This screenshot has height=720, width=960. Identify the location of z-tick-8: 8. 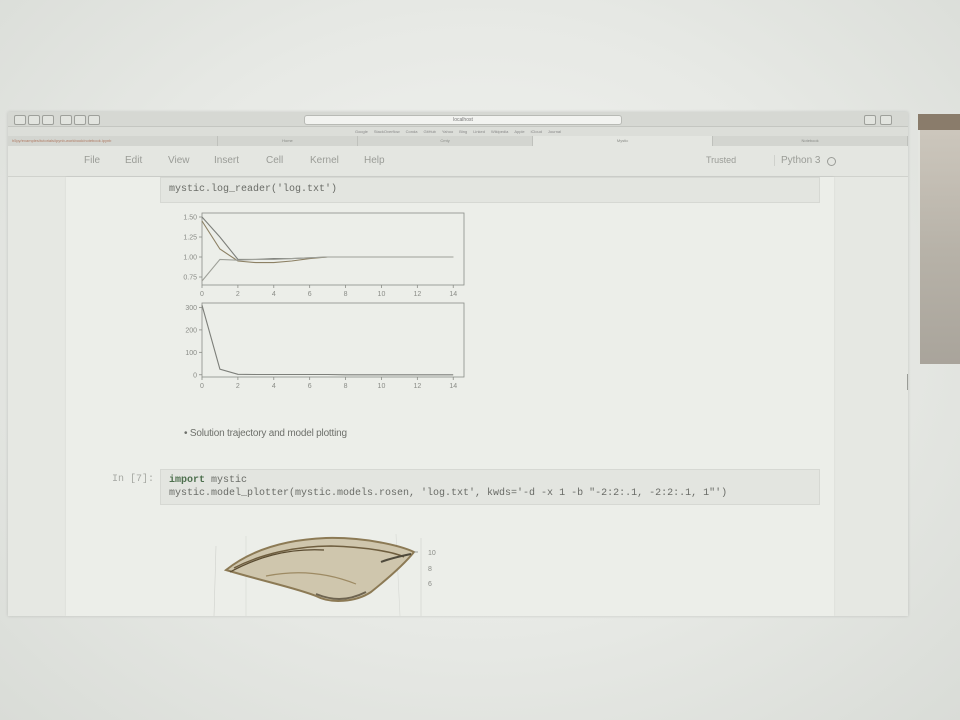
(430, 569).